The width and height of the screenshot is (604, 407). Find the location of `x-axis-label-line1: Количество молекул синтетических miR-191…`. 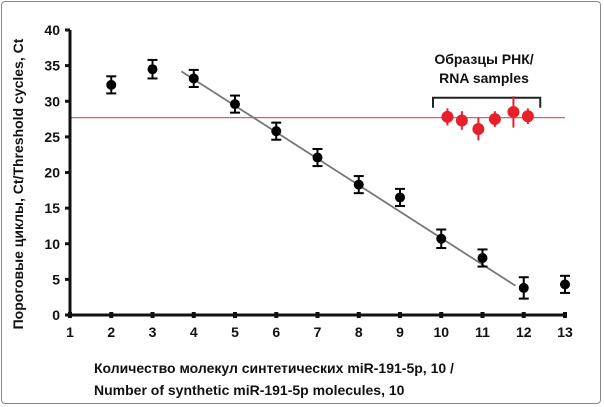

x-axis-label-line1: Количество молекул синтетических miR-191… is located at coordinates (274, 368).